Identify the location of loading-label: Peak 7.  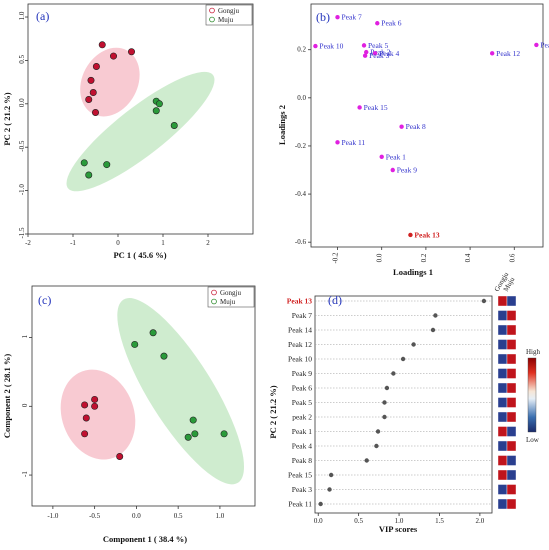
(352, 17).